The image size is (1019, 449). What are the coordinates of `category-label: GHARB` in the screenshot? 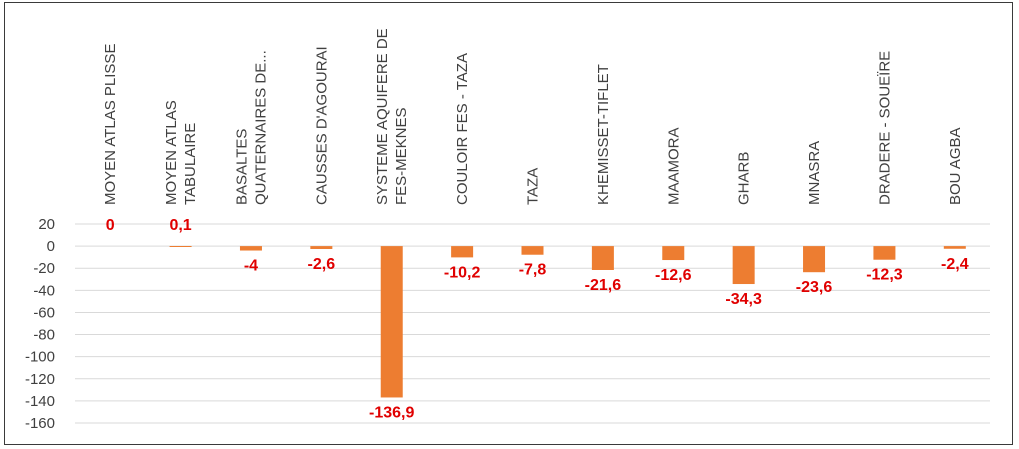 It's located at (744, 178).